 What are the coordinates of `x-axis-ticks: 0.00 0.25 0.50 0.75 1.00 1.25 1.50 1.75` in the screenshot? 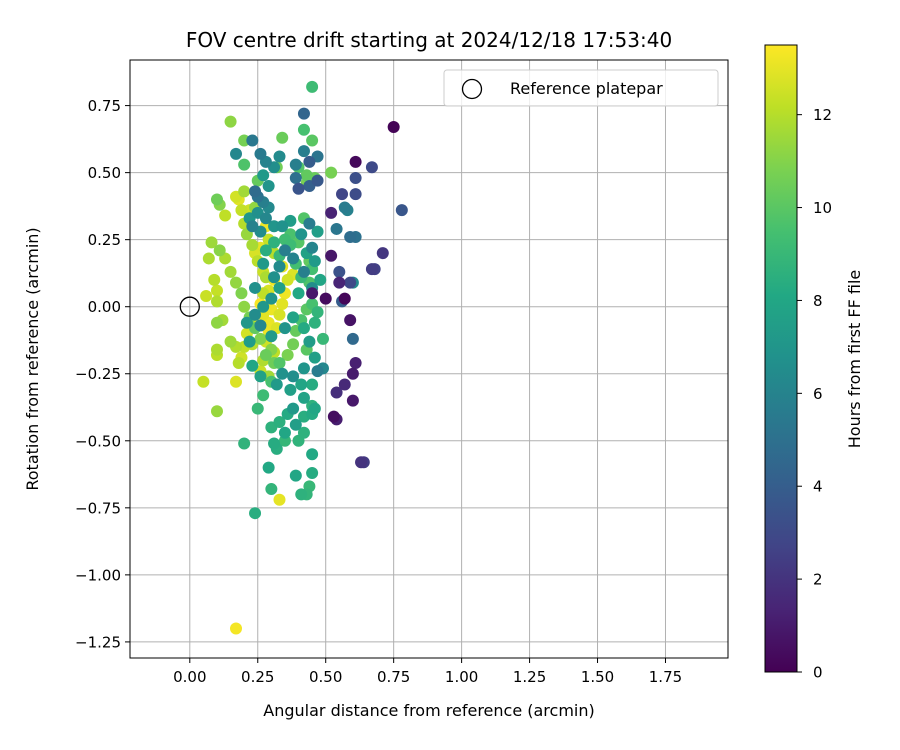 It's located at (427, 672).